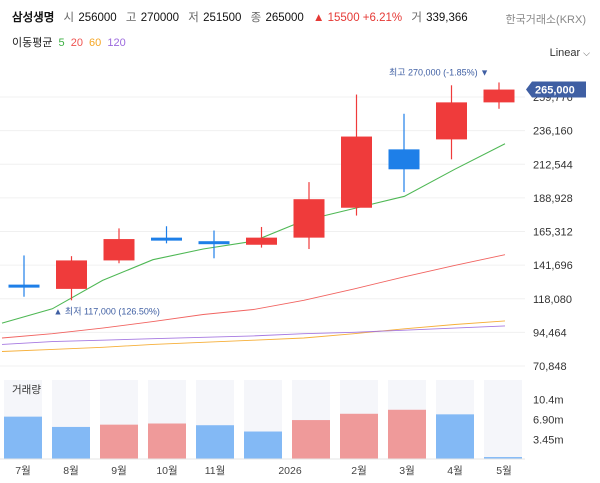 Image resolution: width=600 pixels, height=483 pixels. Describe the element at coordinates (69, 18) in the screenshot. I see `open-label: 시` at that location.